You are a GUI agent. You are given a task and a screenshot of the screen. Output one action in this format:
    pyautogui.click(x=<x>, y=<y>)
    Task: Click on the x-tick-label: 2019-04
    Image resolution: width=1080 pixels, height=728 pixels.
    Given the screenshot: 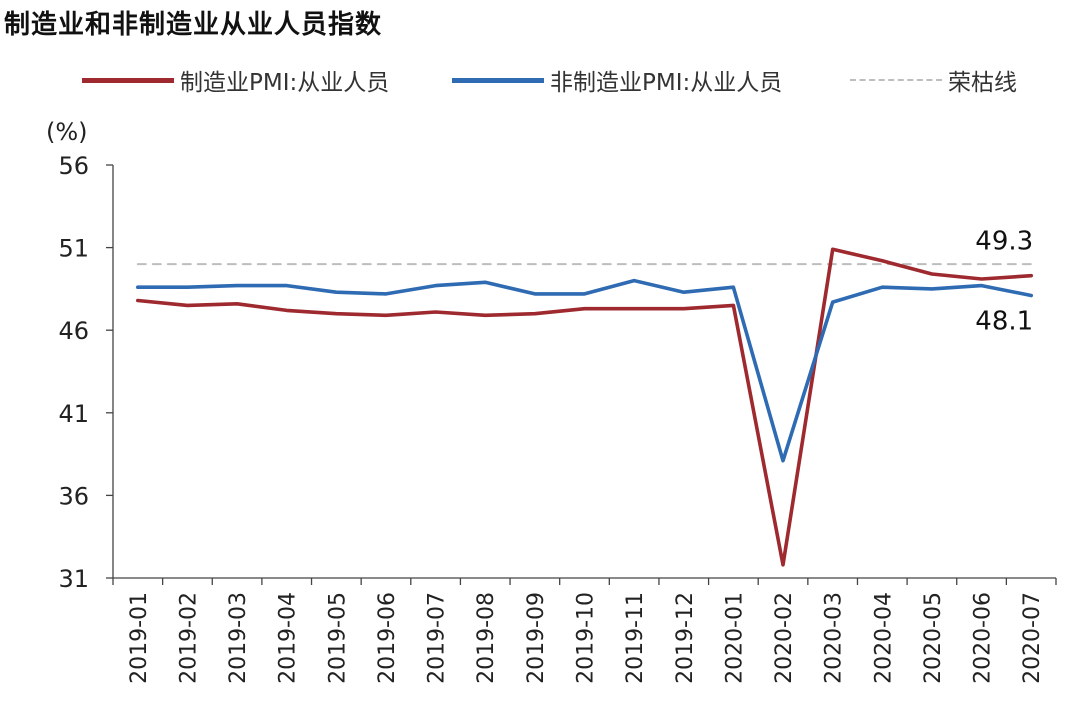 What is the action you would take?
    pyautogui.click(x=288, y=638)
    